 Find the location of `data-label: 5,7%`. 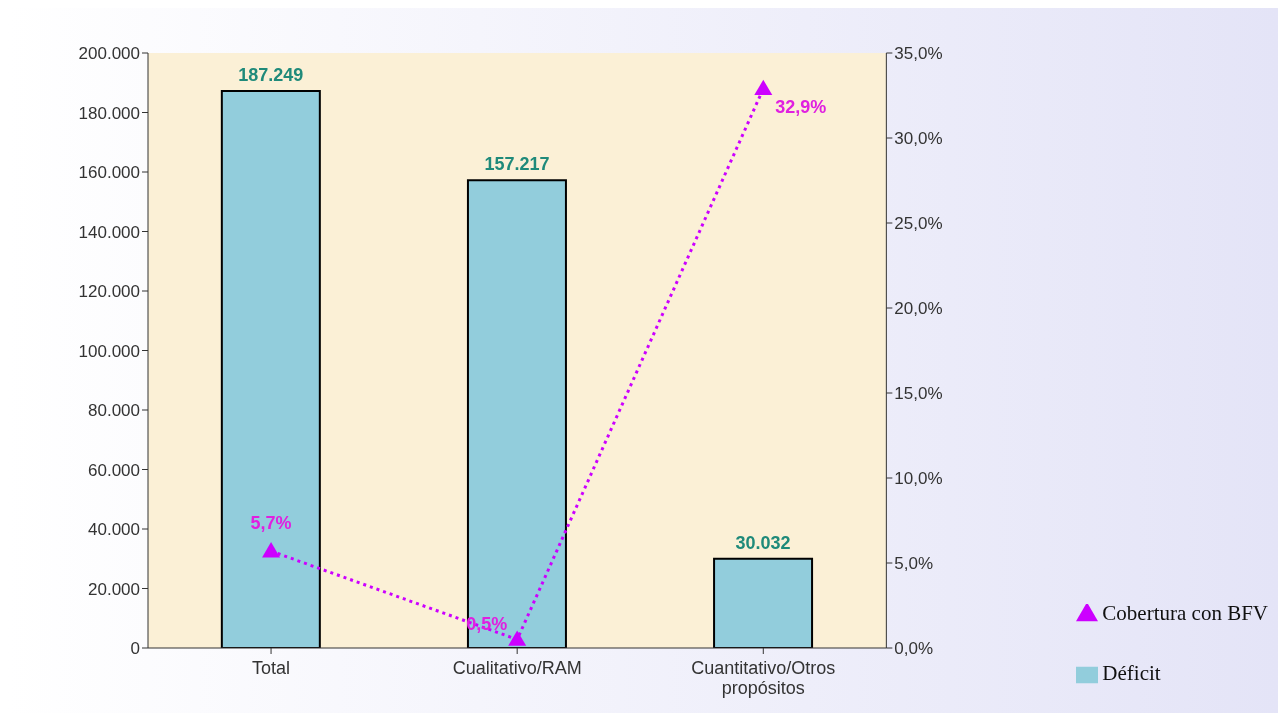

data-label: 5,7% is located at coordinates (271, 523).